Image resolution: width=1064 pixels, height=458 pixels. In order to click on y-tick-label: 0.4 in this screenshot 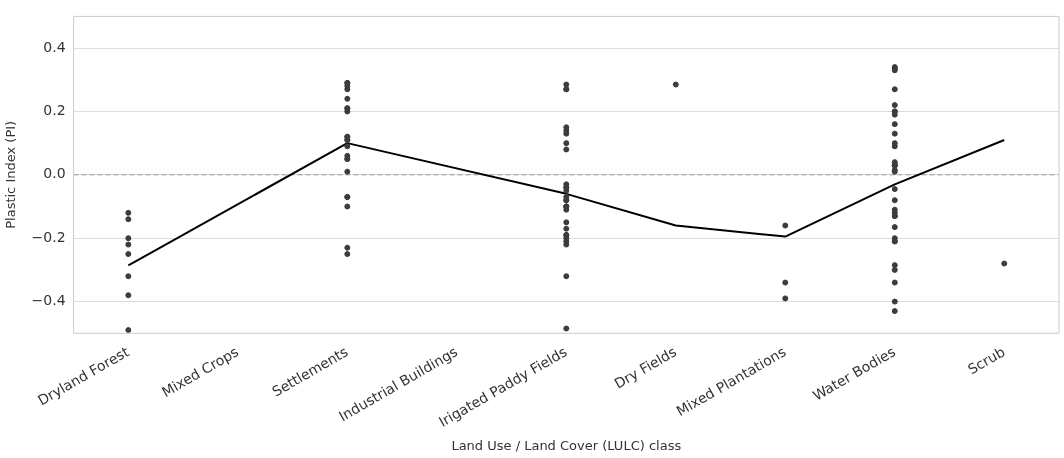, I will do `click(54, 46)`.